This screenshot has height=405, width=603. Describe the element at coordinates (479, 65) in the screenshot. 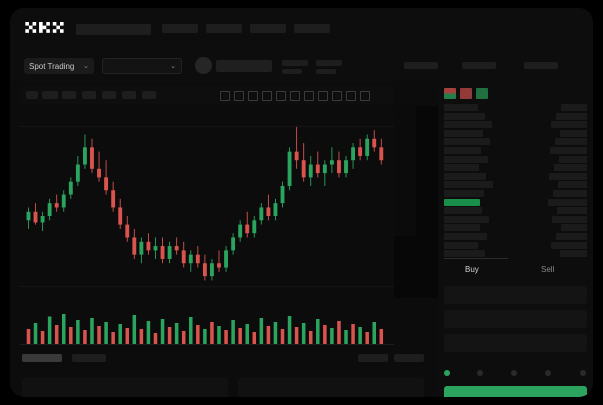

I see `stat-low` at that location.